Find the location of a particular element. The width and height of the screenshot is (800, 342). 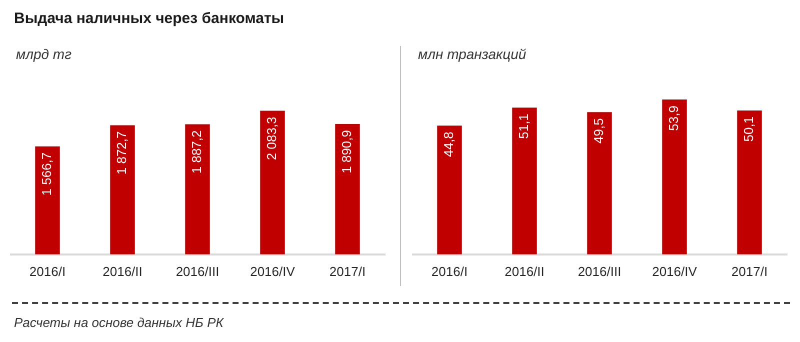

chart-title: Выдача наличных через банкоматы is located at coordinates (149, 18).